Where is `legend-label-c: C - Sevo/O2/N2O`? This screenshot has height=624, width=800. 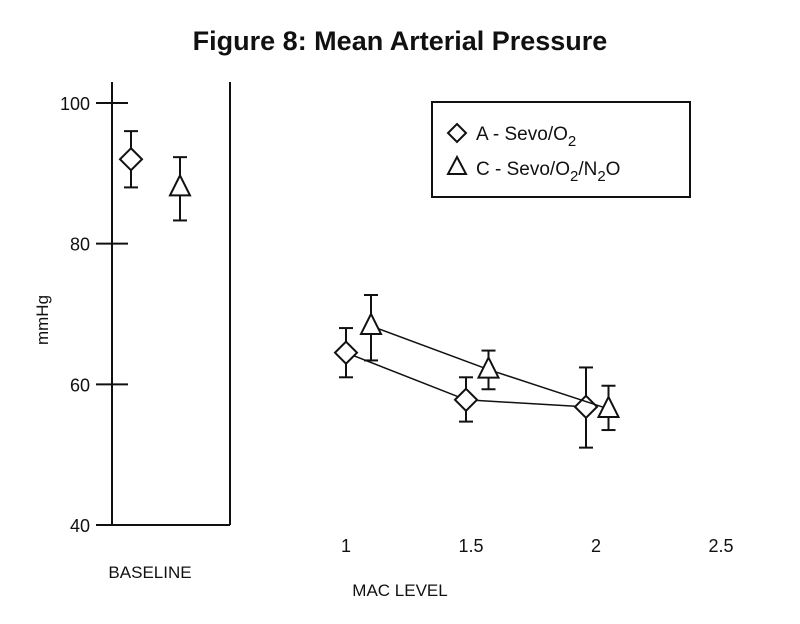 legend-label-c: C - Sevo/O2/N2O is located at coordinates (548, 172).